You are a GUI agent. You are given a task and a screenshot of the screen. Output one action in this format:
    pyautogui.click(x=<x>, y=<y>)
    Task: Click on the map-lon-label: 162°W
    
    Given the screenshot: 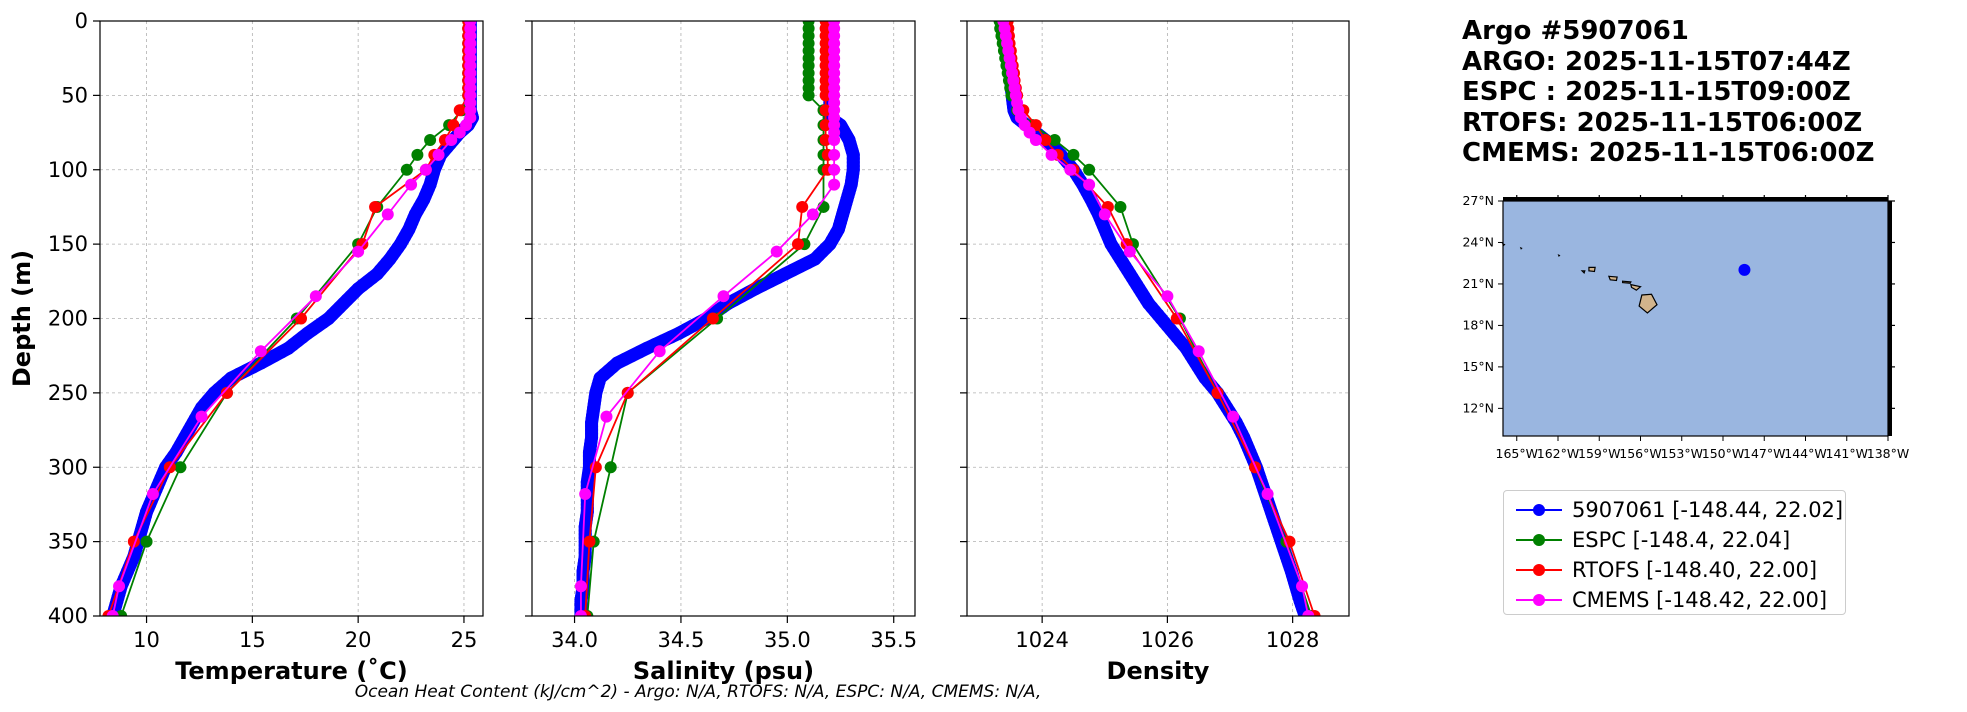 What is the action you would take?
    pyautogui.click(x=1558, y=453)
    